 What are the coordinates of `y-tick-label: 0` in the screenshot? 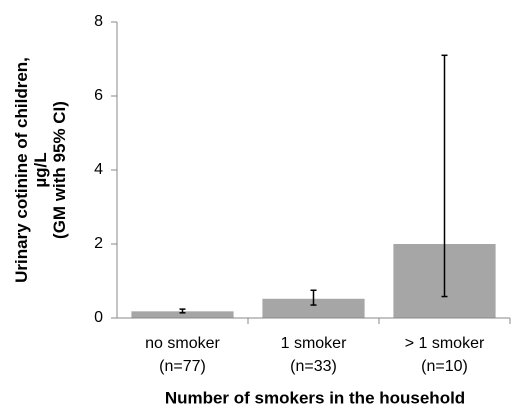 It's located at (98, 317).